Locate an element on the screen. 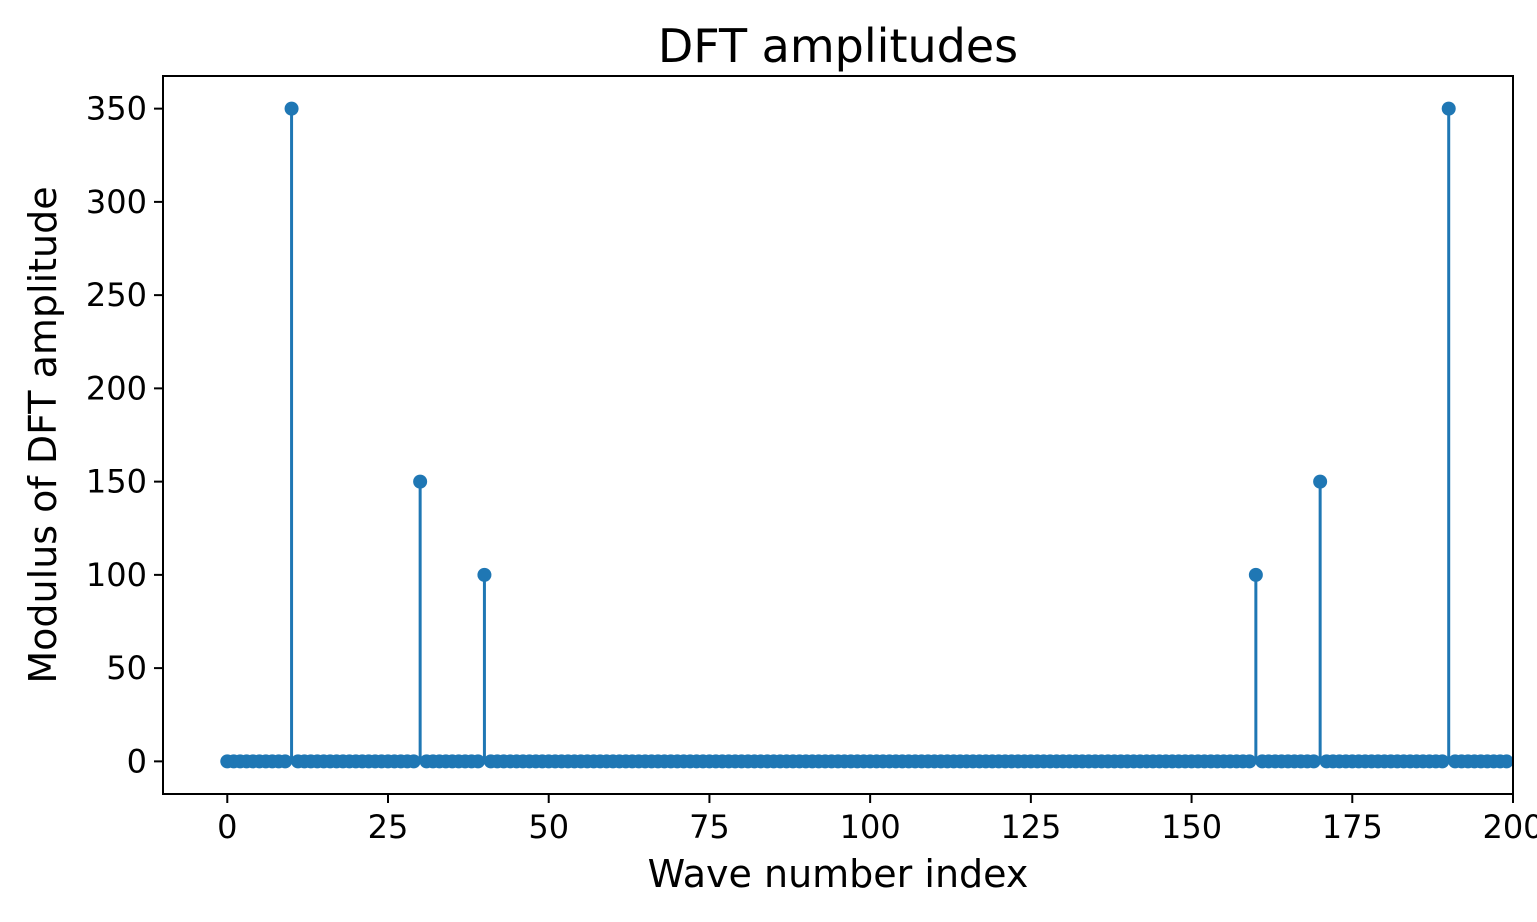  y-tick-label: 300 is located at coordinates (116, 202).